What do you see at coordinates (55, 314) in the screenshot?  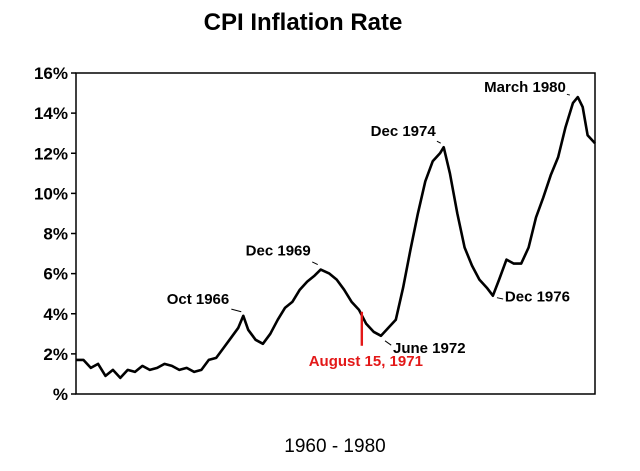 I see `y-tick-label: 4%` at bounding box center [55, 314].